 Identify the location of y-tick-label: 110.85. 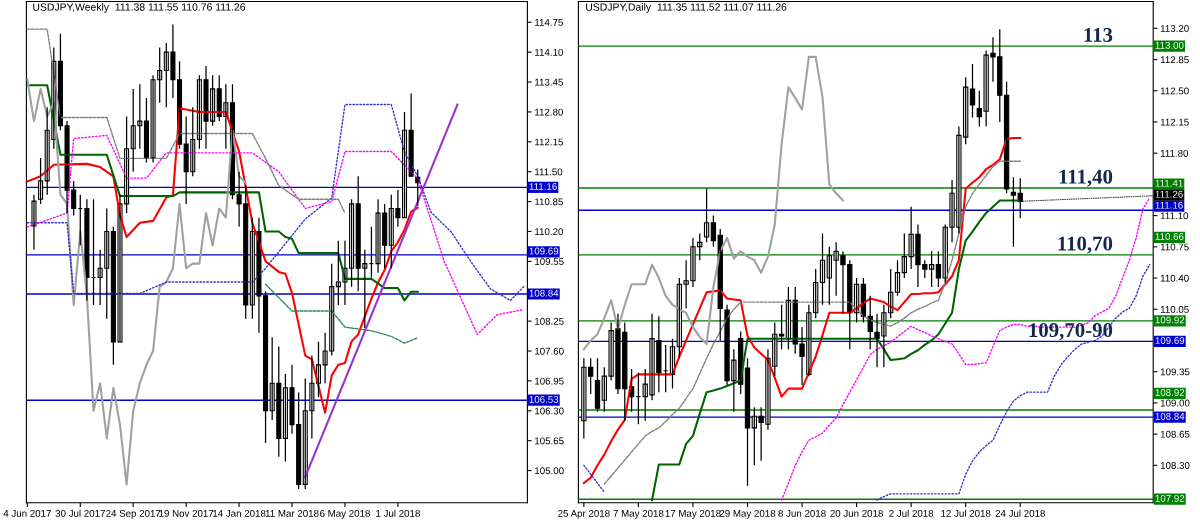
(549, 202).